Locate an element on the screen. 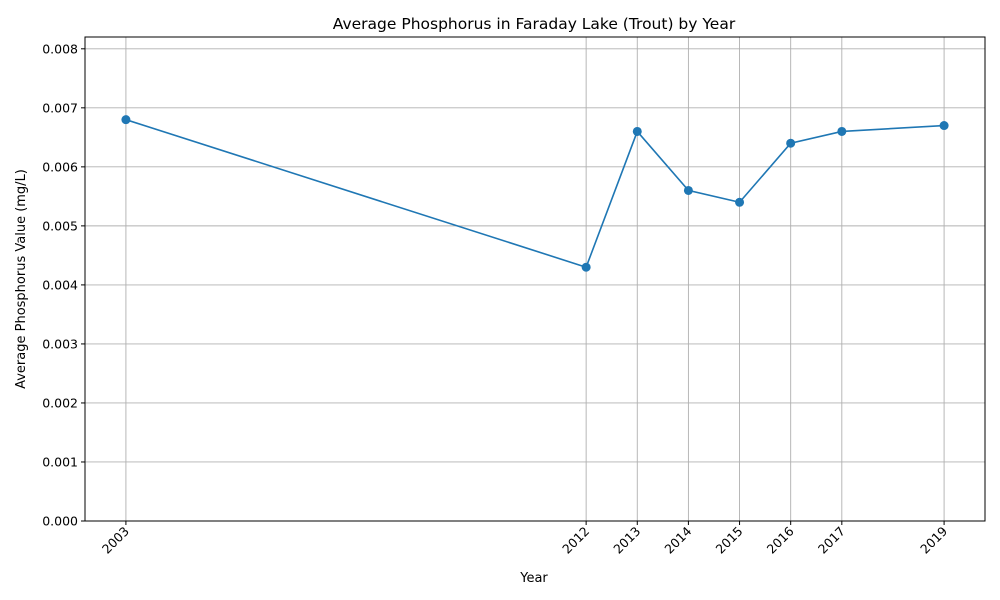  x-tick-label: 2003 is located at coordinates (115, 540).